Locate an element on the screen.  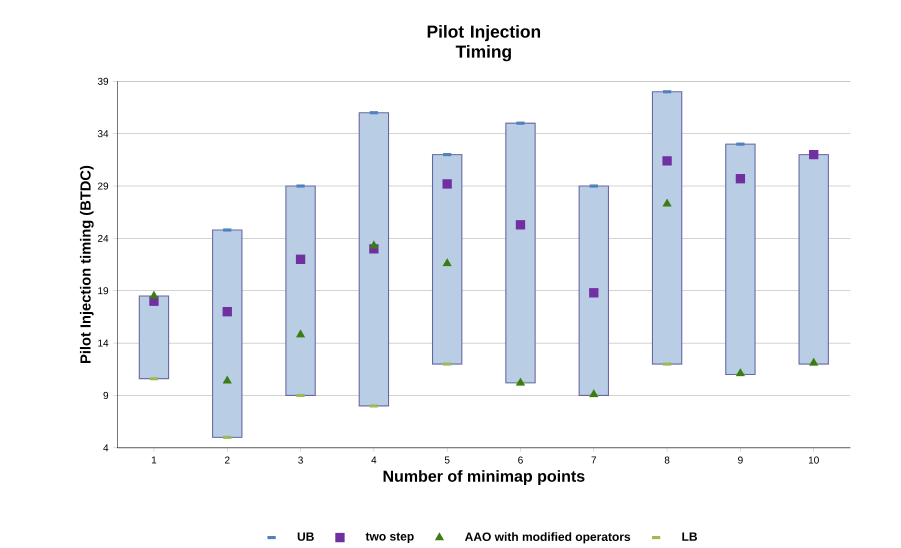
y-axis-title: Pilot Injection timing (BTDC) is located at coordinates (87, 264).